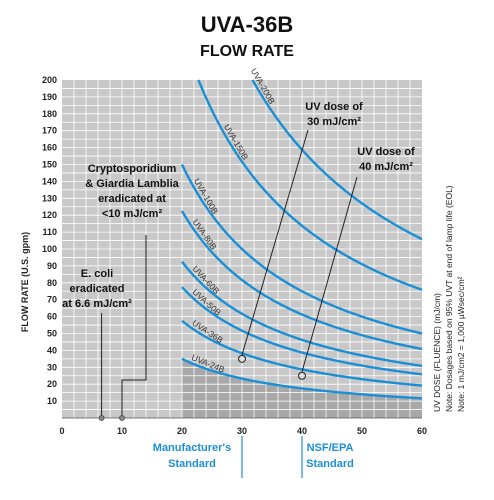 Image resolution: width=494 pixels, height=500 pixels. I want to click on x-tick-label: 50, so click(362, 431).